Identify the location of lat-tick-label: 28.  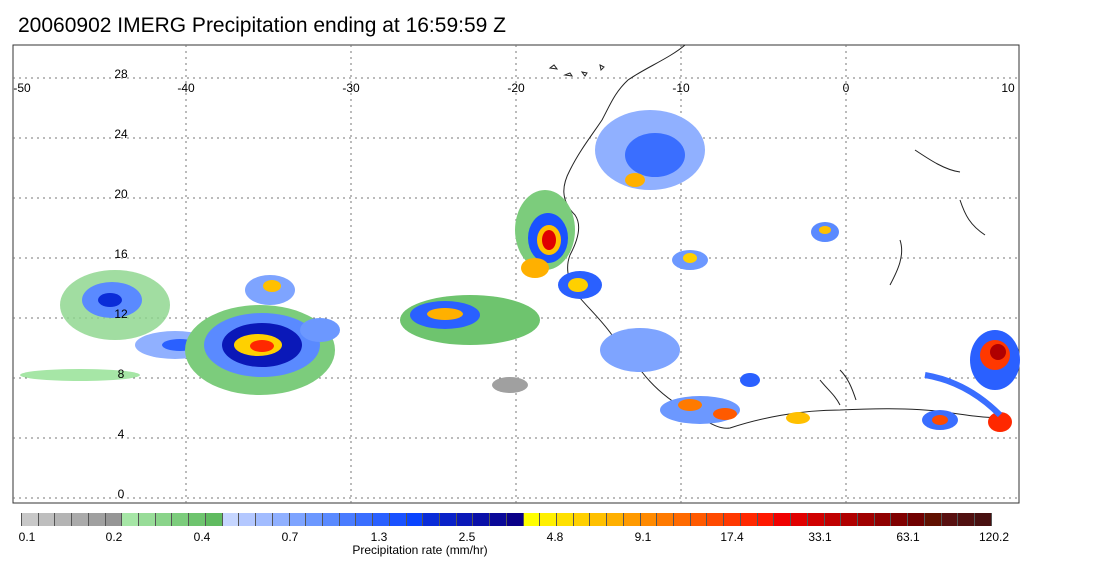
(121, 74).